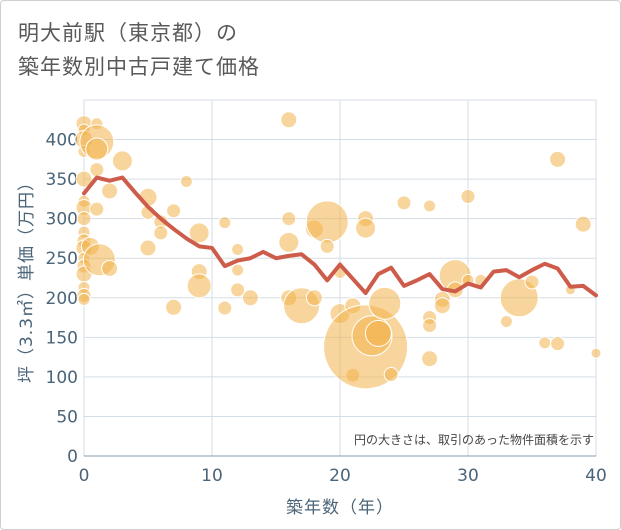  What do you see at coordinates (62, 299) in the screenshot?
I see `y-tick-label: 200` at bounding box center [62, 299].